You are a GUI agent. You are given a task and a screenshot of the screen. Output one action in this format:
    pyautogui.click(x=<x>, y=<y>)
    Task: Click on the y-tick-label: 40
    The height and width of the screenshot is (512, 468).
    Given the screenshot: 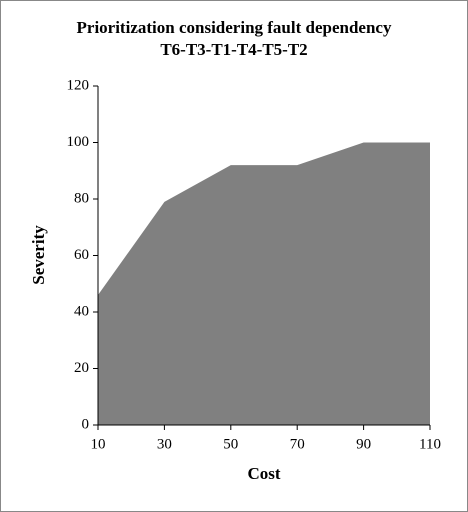 What is the action you would take?
    pyautogui.click(x=81, y=311)
    